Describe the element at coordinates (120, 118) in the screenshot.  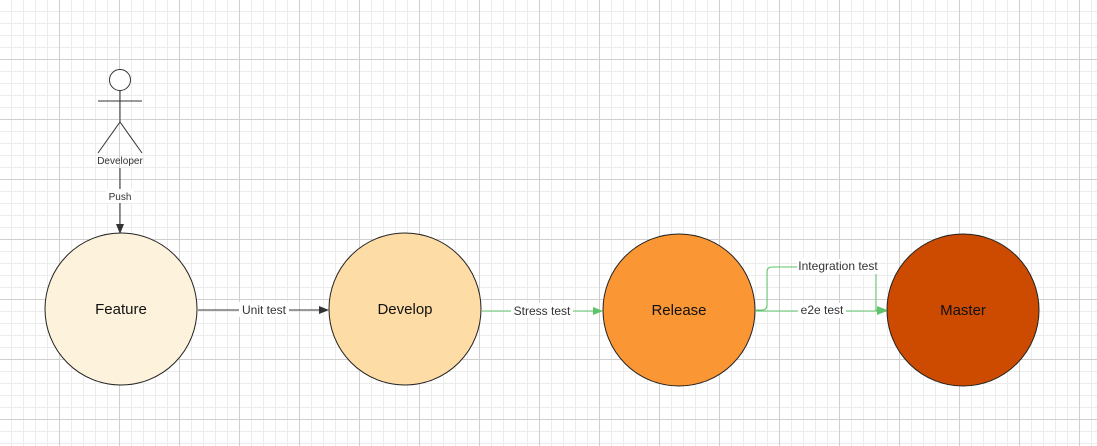
I see `developer-actor: Developer` at that location.